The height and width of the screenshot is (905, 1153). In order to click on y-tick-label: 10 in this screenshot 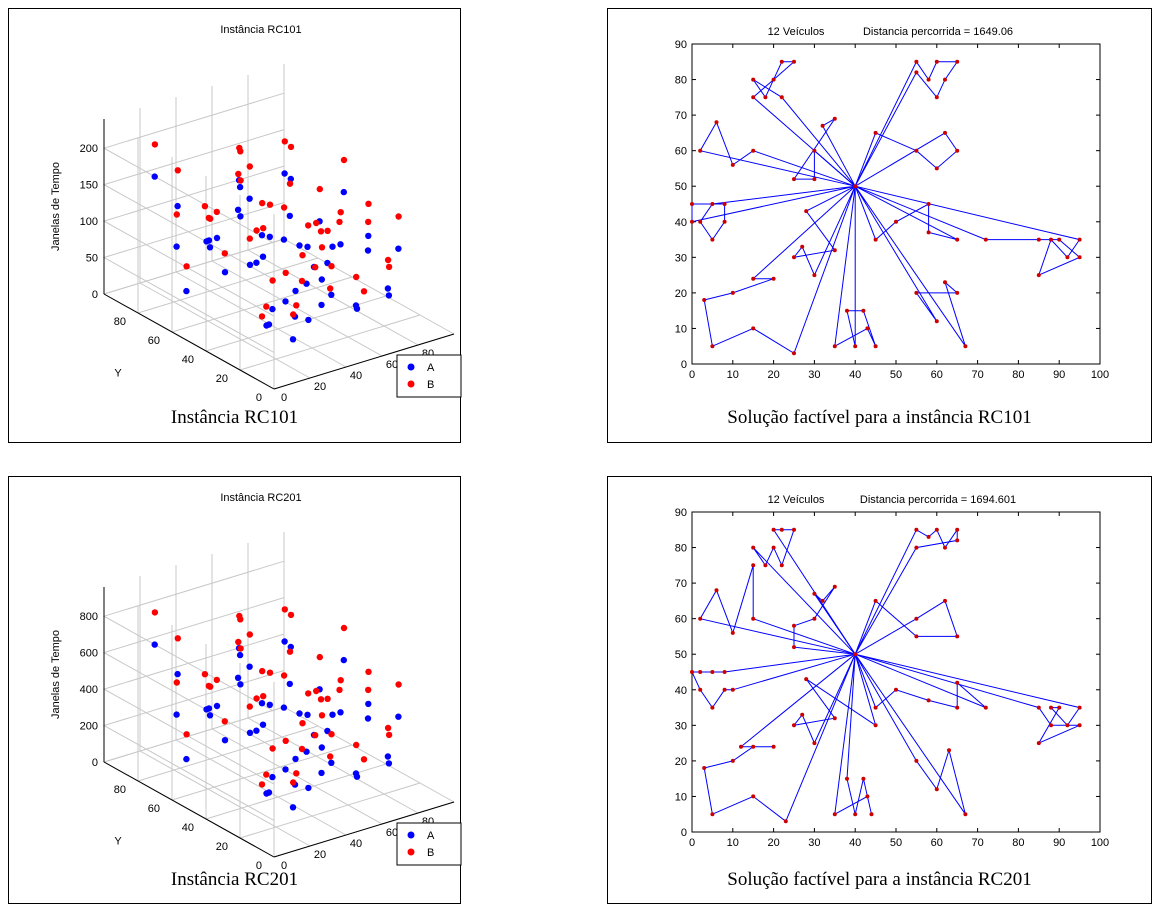, I will do `click(681, 797)`.